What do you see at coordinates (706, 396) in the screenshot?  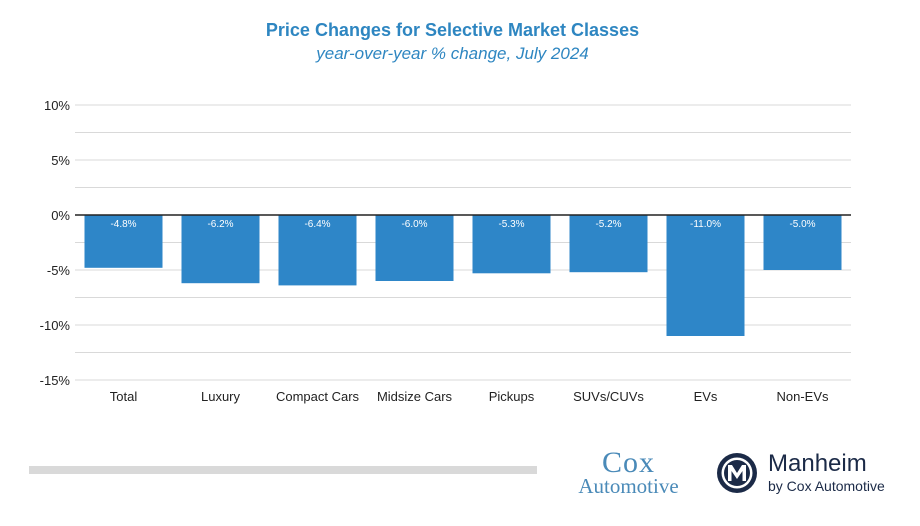 I see `x-category-label: EVs` at bounding box center [706, 396].